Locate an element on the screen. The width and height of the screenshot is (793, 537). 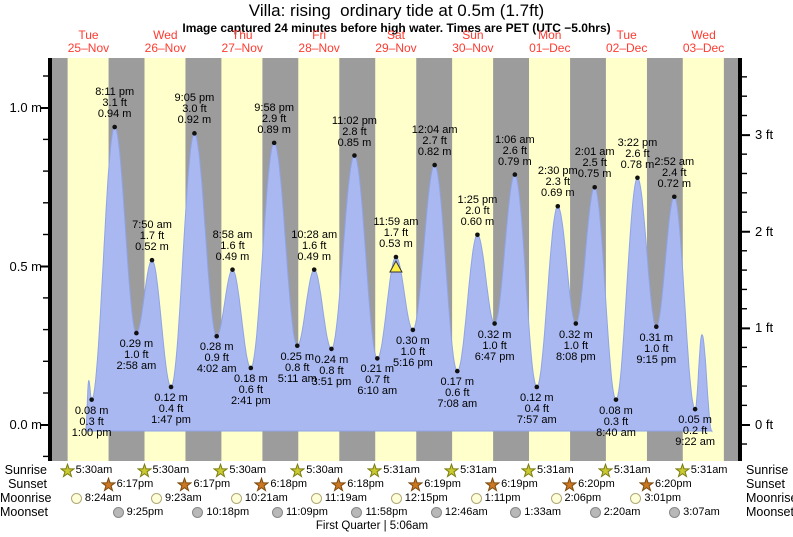
extreme-label-low: 0.28 m 0.9 ft 4:02 am is located at coordinates (217, 358).